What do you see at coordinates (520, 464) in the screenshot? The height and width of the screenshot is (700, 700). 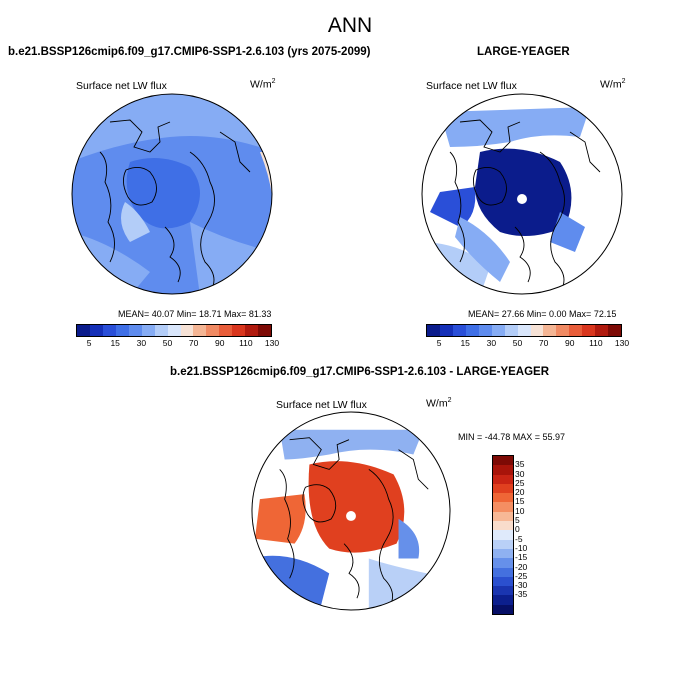 I see `diff-colorbar-tick-label: 35` at bounding box center [520, 464].